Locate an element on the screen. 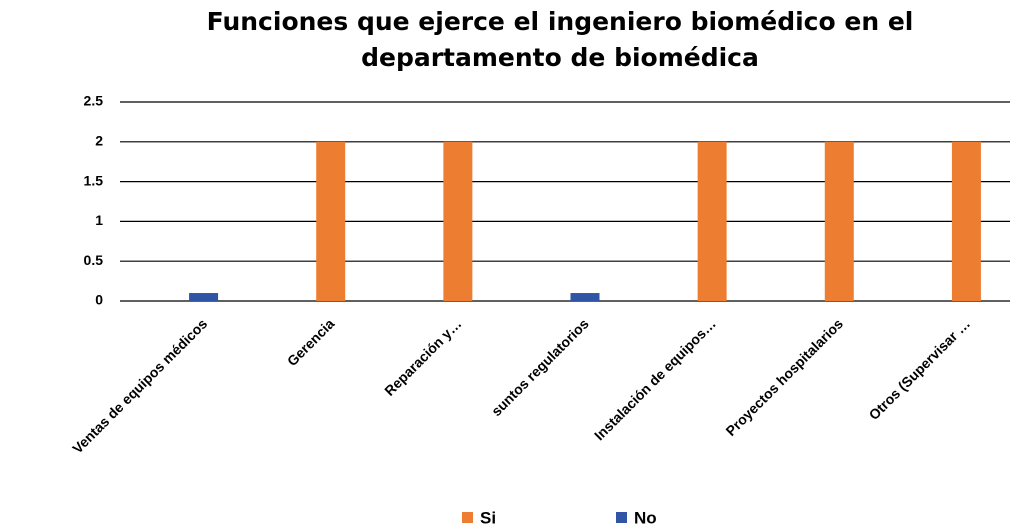  x-tick-label: Ventas de equipos médicos is located at coordinates (139, 385).